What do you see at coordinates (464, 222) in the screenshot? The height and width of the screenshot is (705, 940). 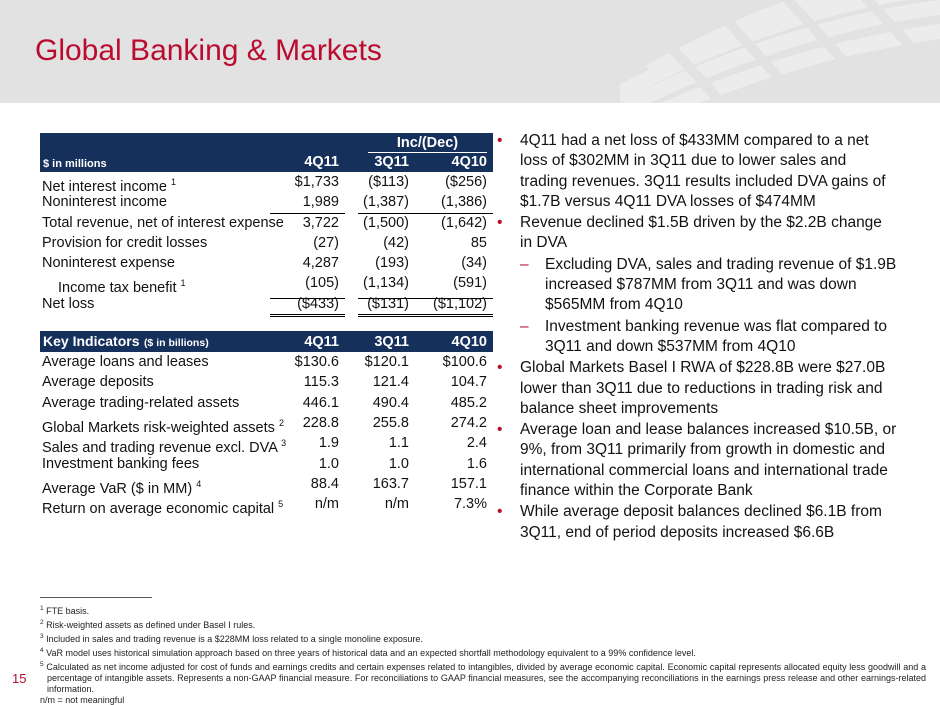 I see `cell-value: (1,642)` at bounding box center [464, 222].